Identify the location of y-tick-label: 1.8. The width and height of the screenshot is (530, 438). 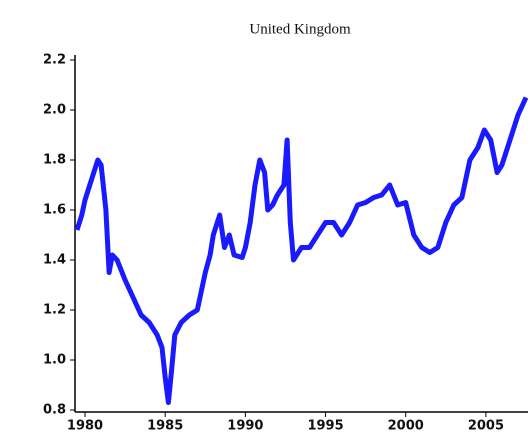
(54, 160).